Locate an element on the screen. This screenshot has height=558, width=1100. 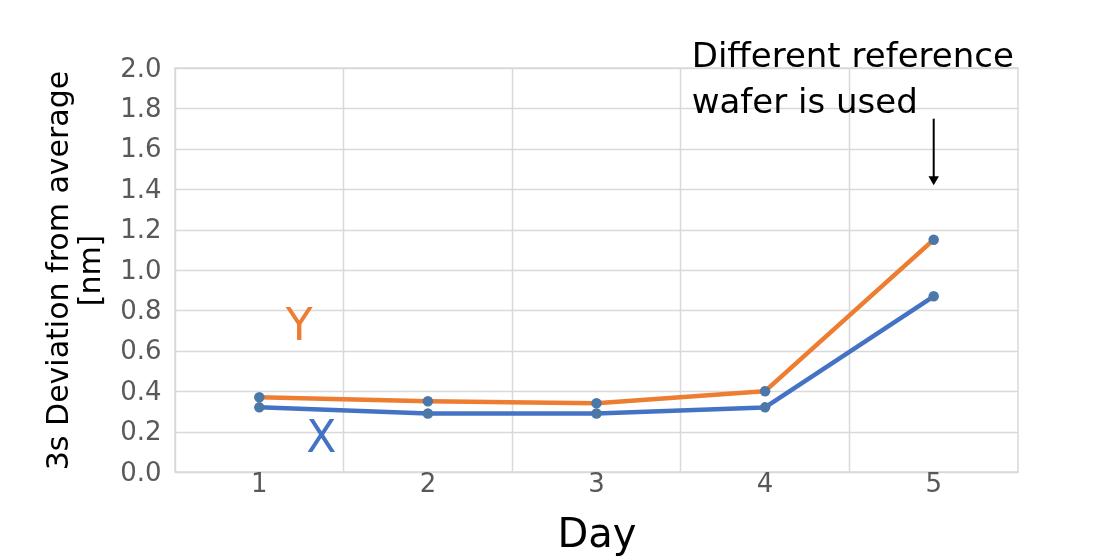
series-label: X is located at coordinates (321, 437).